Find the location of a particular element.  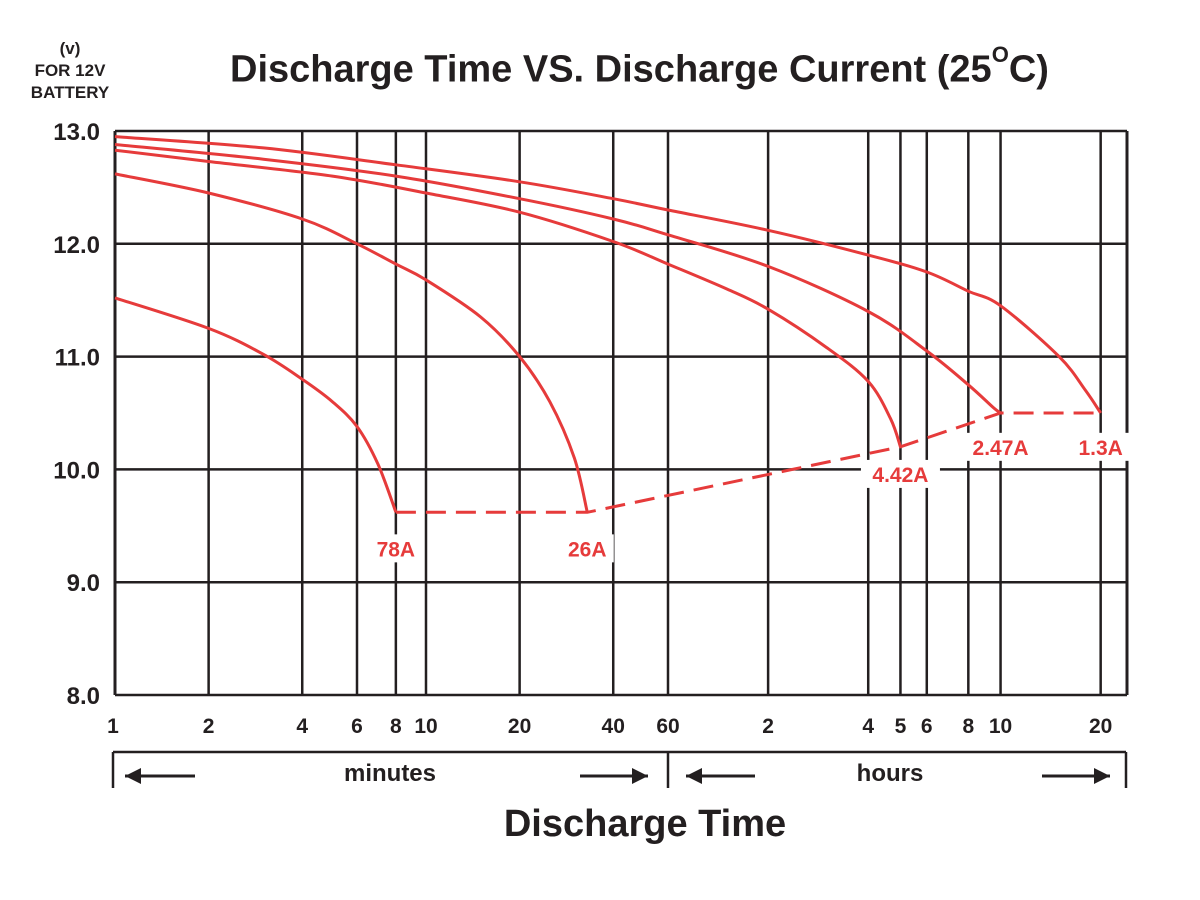

x-tick-label: 1 is located at coordinates (113, 726).